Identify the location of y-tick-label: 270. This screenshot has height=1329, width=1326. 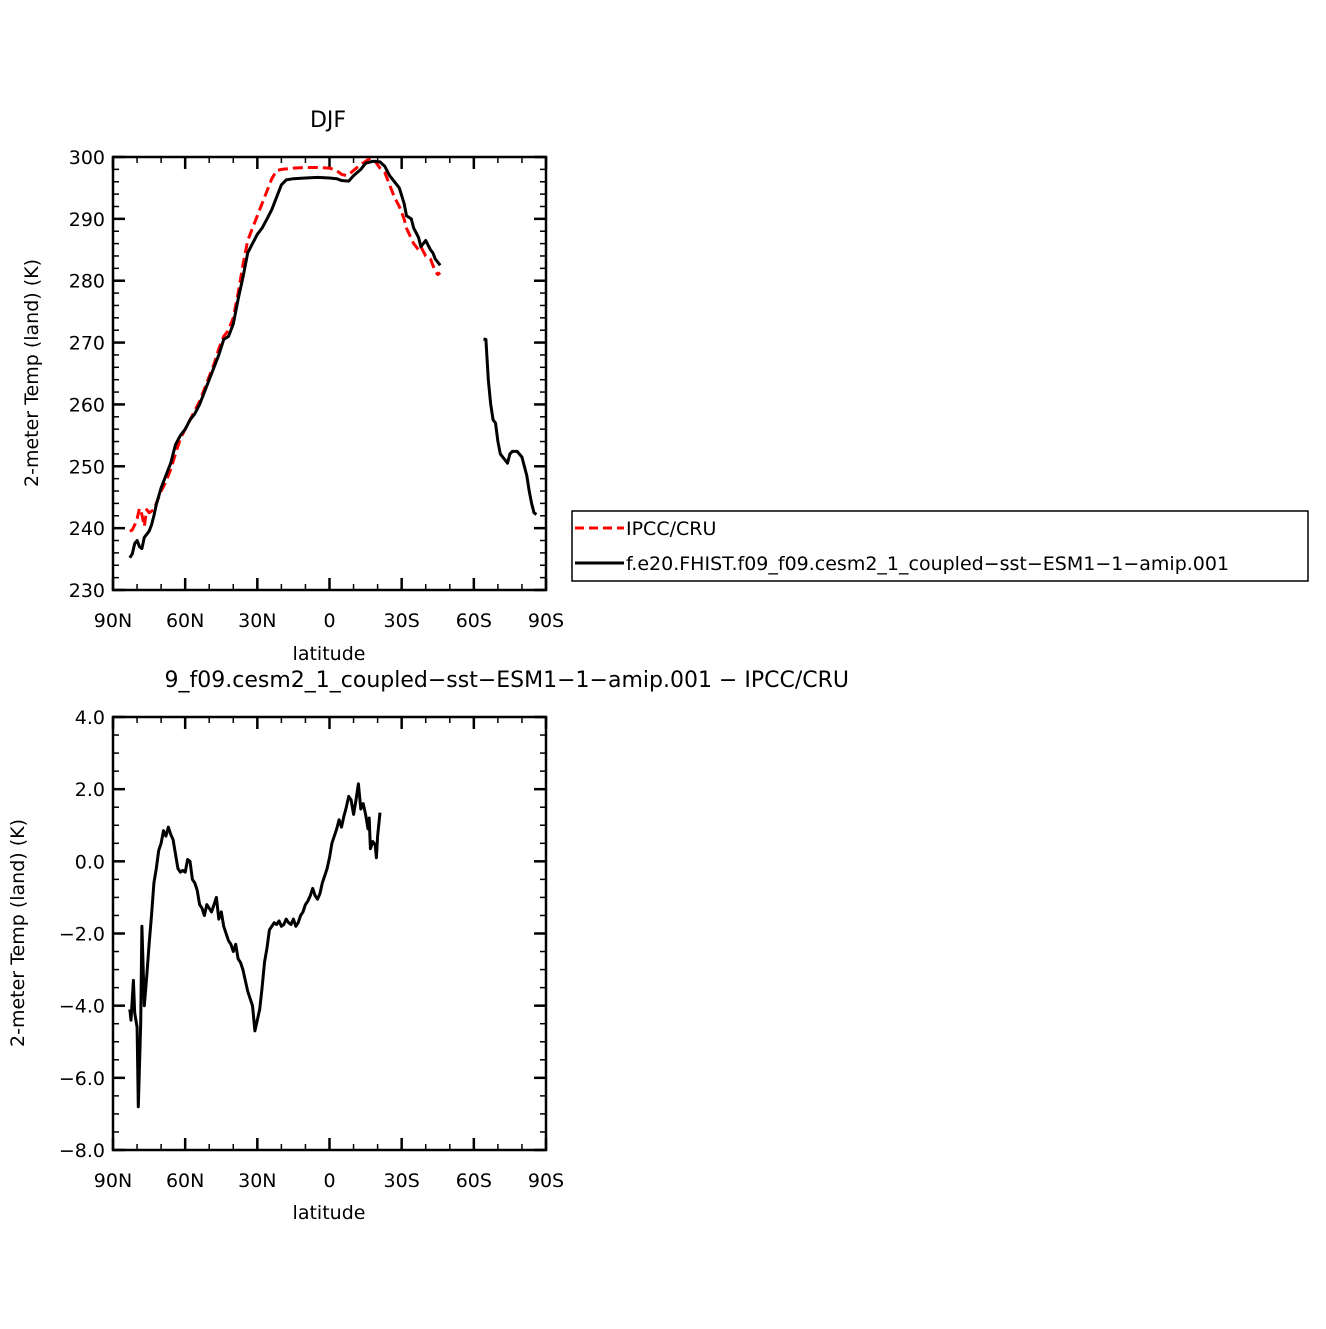
(87, 344).